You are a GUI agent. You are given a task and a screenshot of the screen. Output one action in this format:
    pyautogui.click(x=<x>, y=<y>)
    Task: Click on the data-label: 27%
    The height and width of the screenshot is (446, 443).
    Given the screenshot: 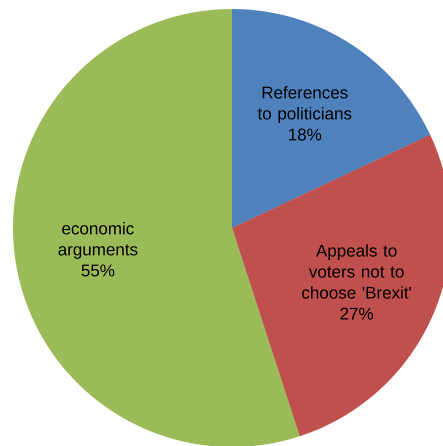 What is the action you would take?
    pyautogui.click(x=357, y=314)
    